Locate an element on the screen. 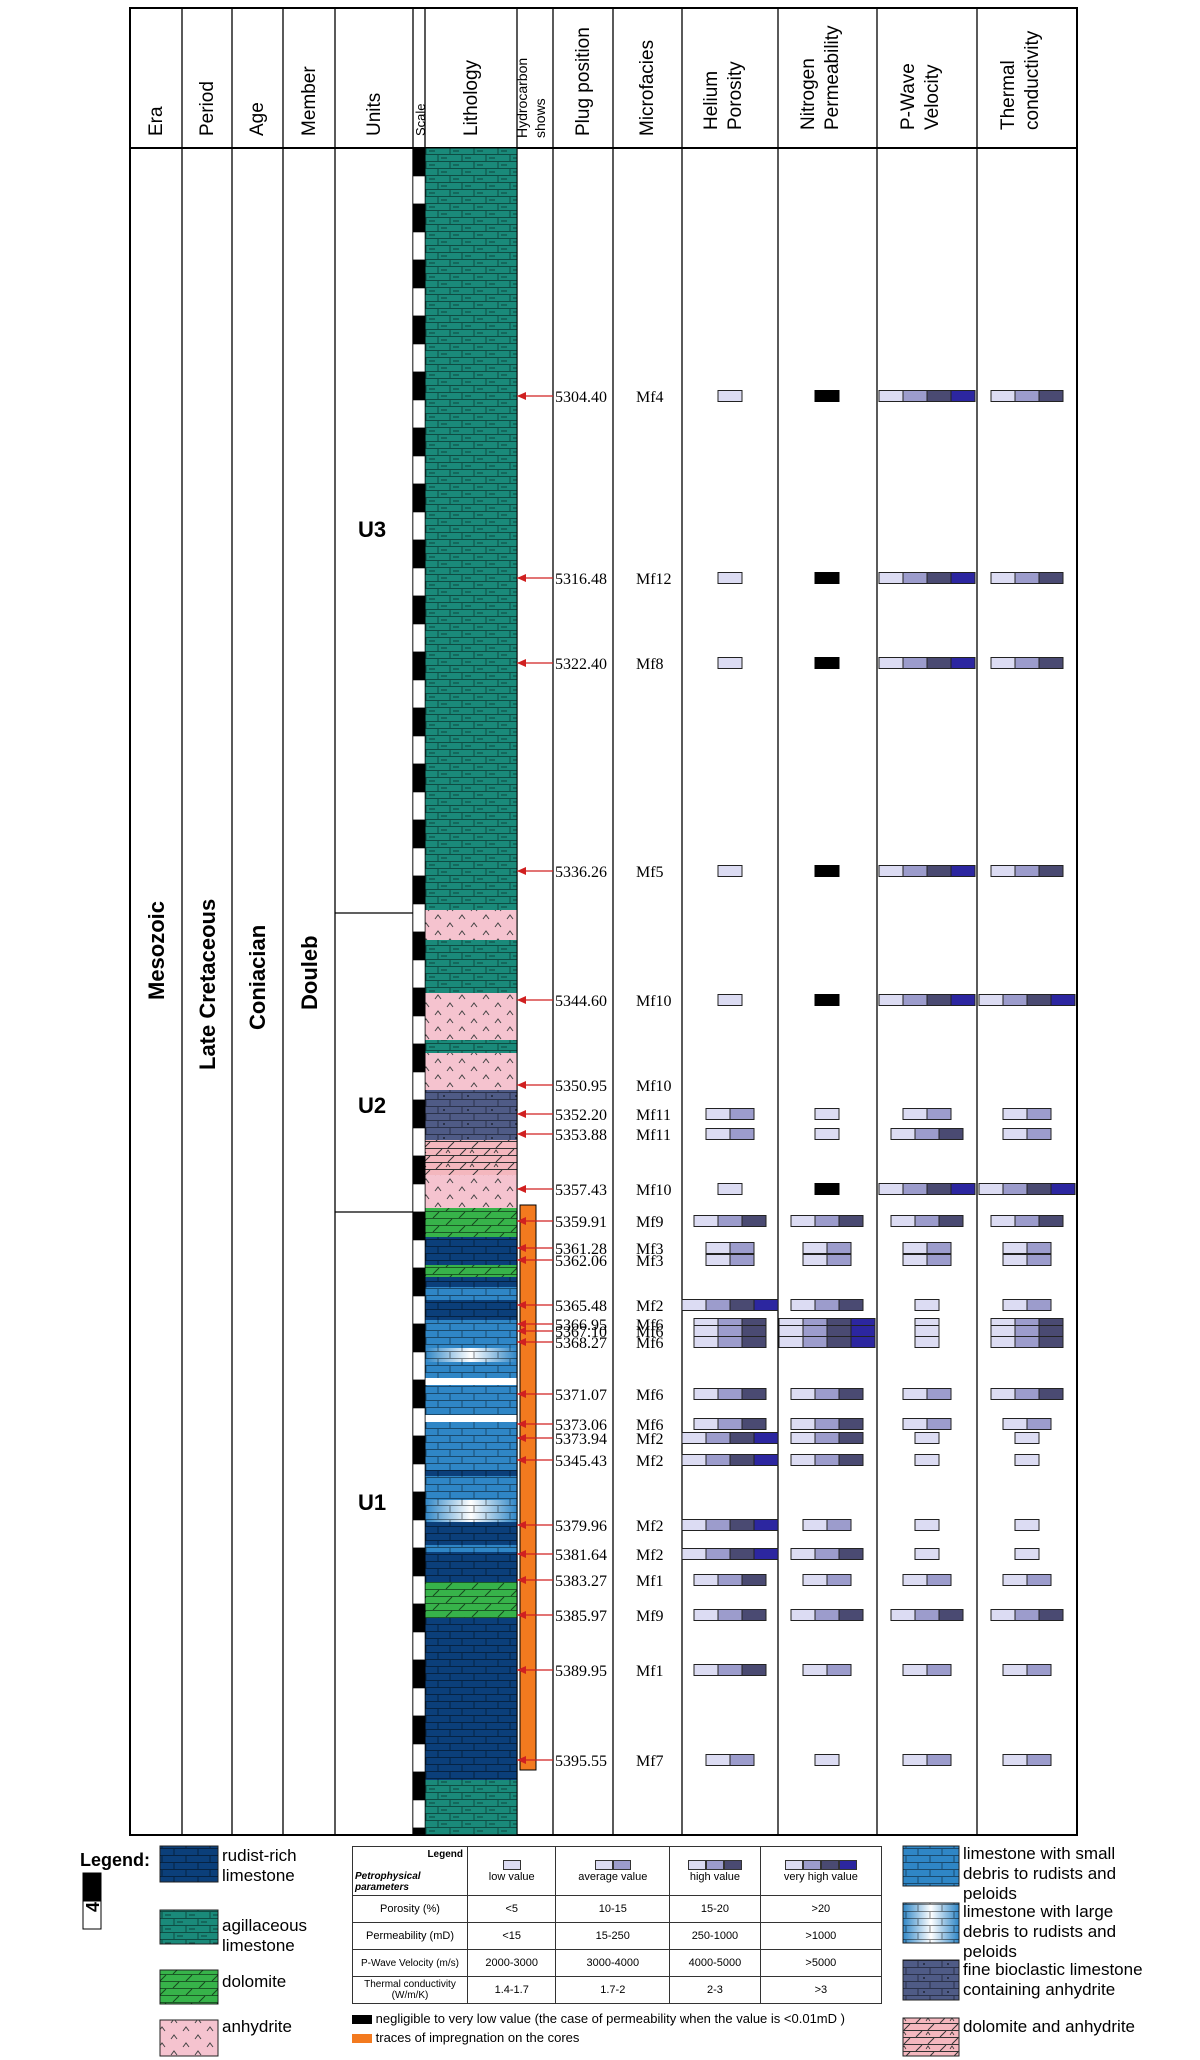 The height and width of the screenshot is (2060, 1200). header-lithology: Lithology is located at coordinates (471, 97).